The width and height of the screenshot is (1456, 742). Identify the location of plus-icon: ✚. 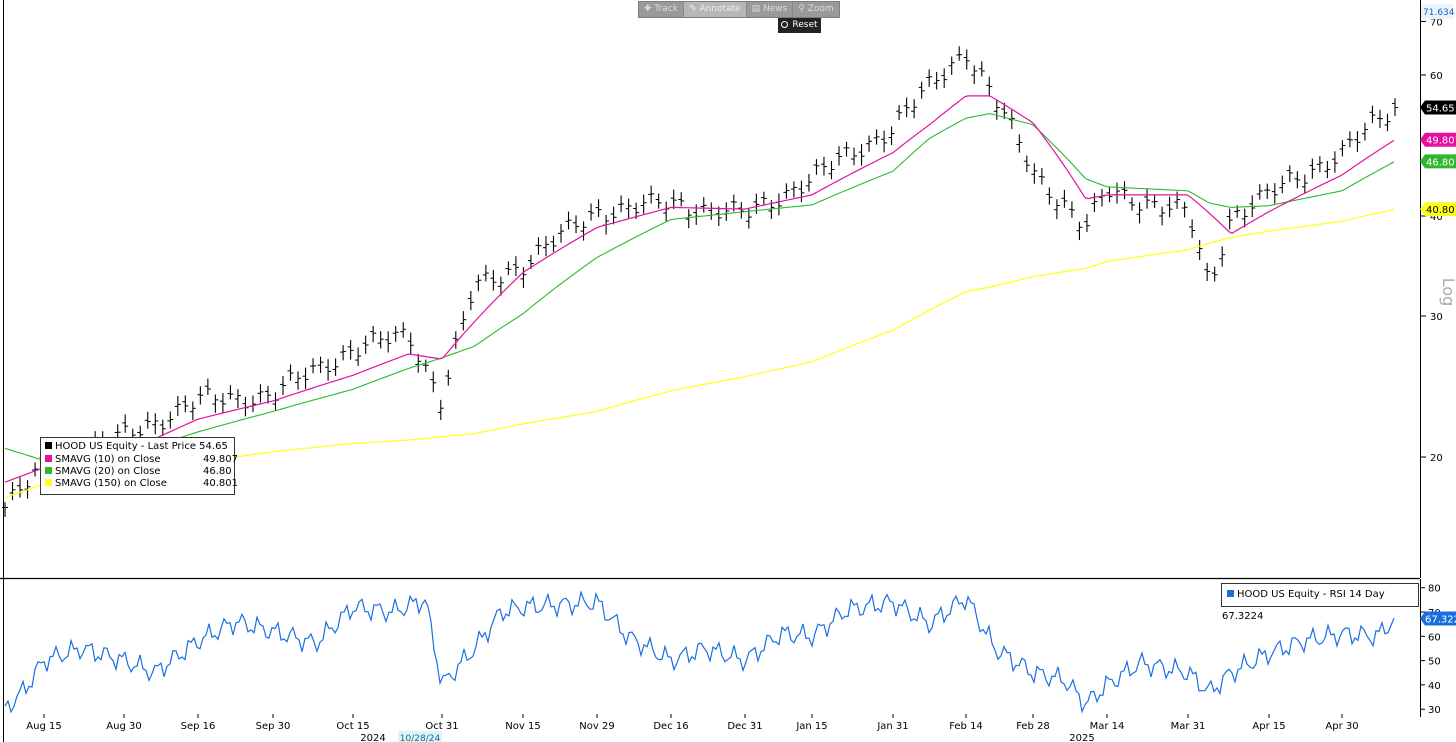
(649, 9).